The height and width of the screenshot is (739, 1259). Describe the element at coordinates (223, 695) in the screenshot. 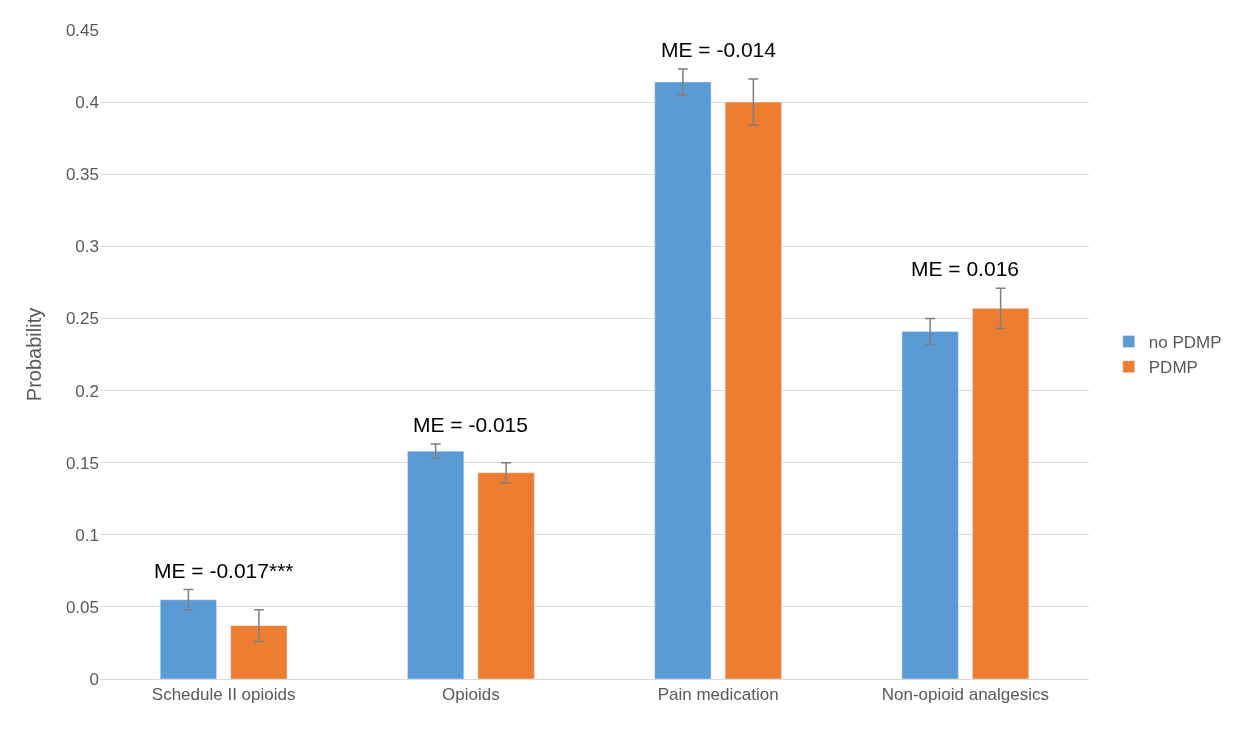

I see `x-tick-label: Schedule II opioids` at that location.